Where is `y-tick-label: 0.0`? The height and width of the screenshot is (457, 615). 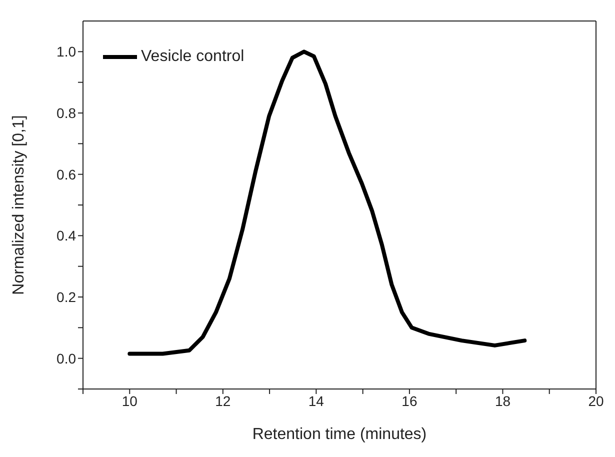
y-tick-label: 0.0 is located at coordinates (66, 358).